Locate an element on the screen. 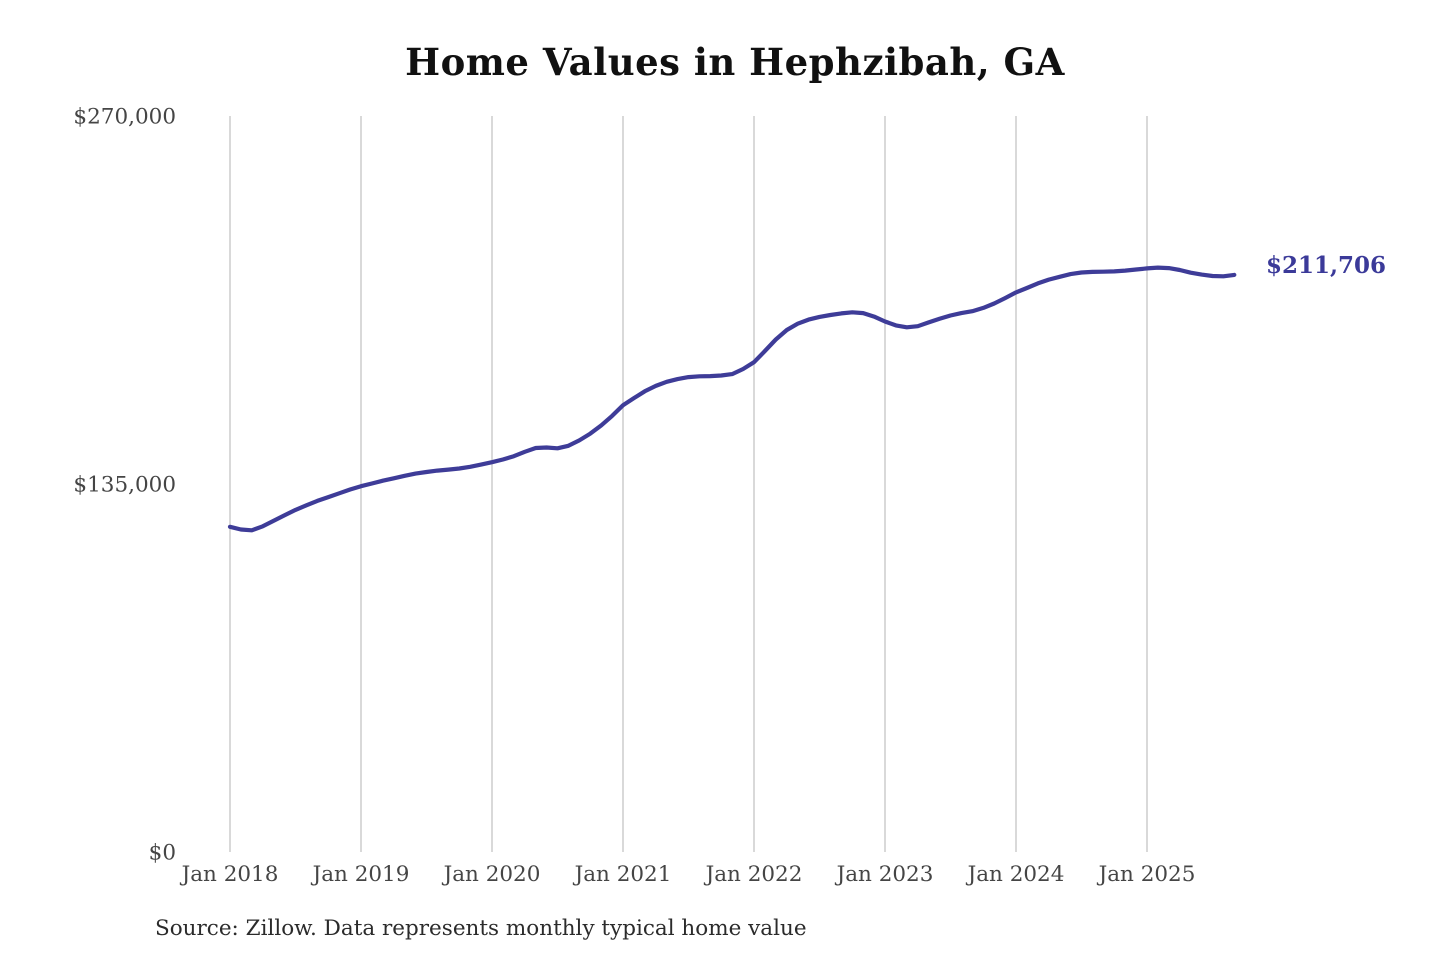 The image size is (1440, 960). x-tick-label: Jan 2025 is located at coordinates (1146, 874).